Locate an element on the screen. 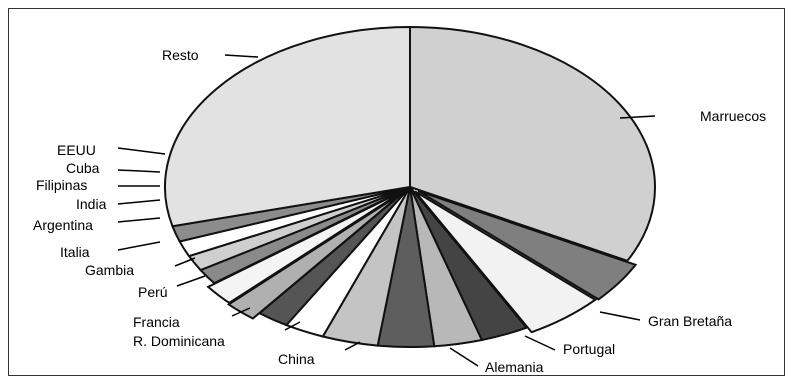  slice-label: China is located at coordinates (296, 359).